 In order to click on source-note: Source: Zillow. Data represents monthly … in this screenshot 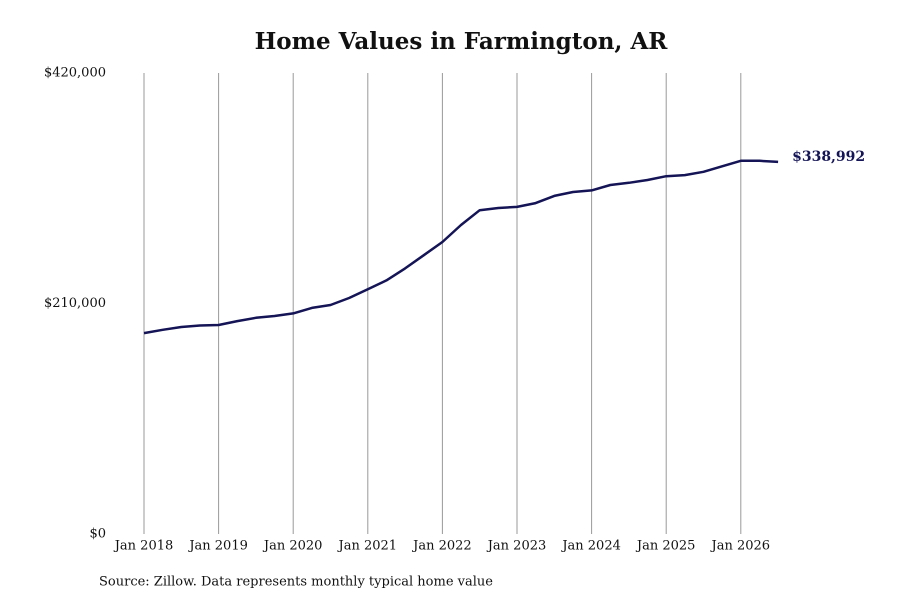, I will do `click(296, 582)`.